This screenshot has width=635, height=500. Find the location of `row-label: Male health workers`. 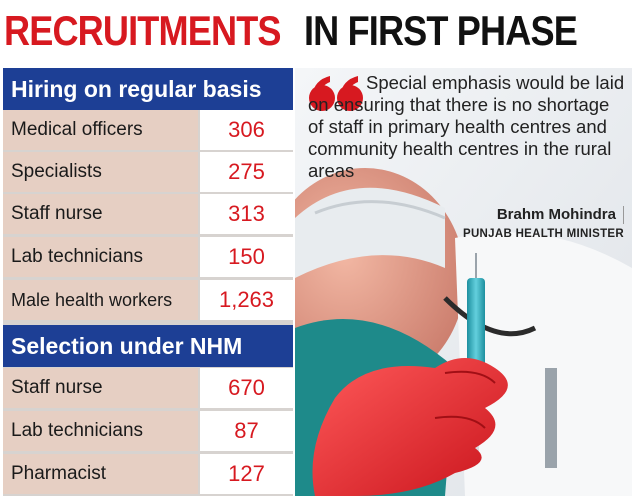

row-label: Male health workers is located at coordinates (100, 300).